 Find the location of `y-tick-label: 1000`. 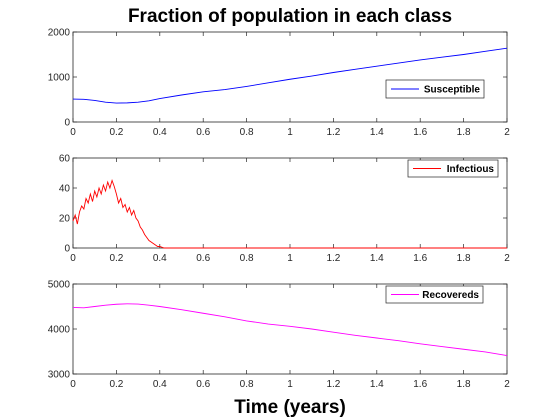

y-tick-label: 1000 is located at coordinates (59, 78).